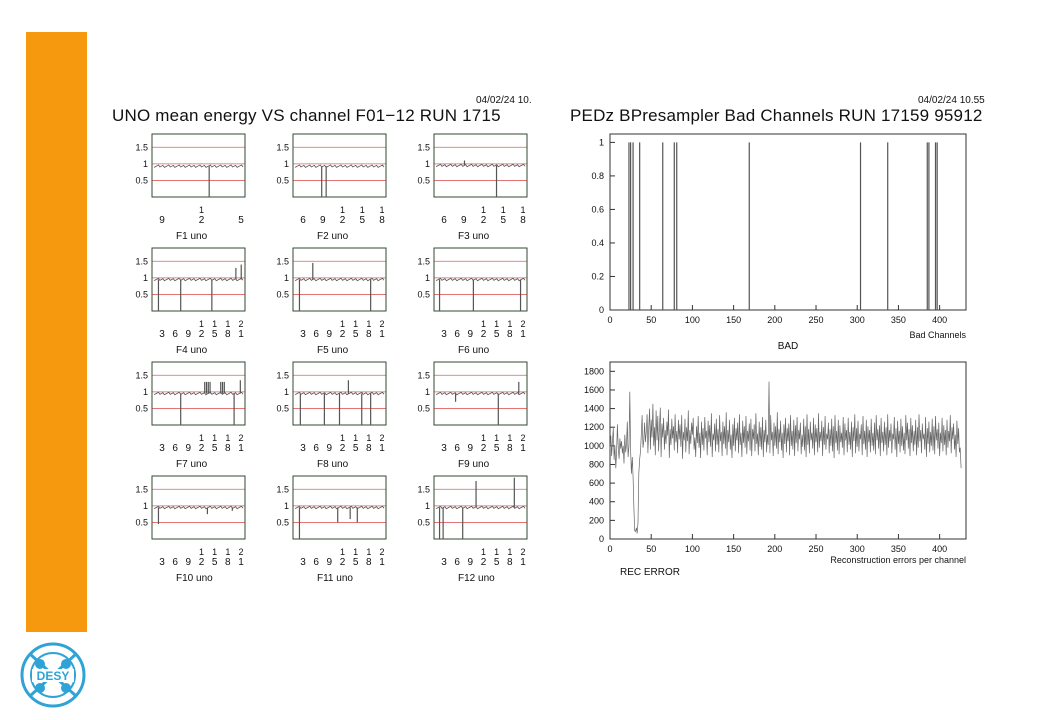 The width and height of the screenshot is (1040, 720). Describe the element at coordinates (597, 276) in the screenshot. I see `bad-y-tick: 0.2` at that location.